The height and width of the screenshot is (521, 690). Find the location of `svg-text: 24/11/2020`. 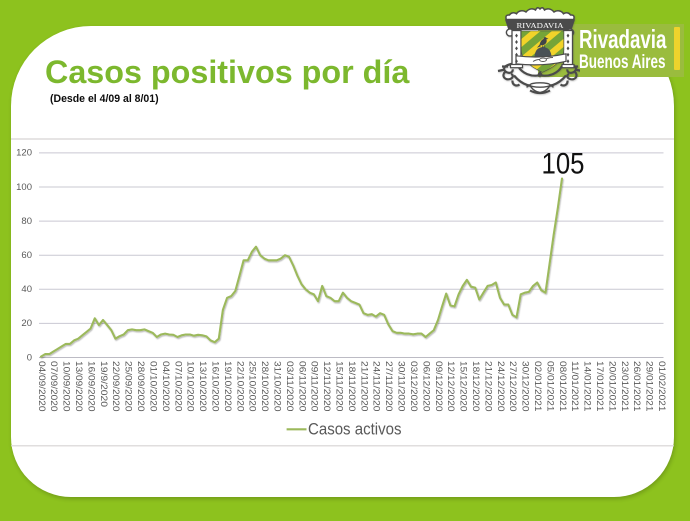

svg-text: 24/11/2020 is located at coordinates (377, 386).